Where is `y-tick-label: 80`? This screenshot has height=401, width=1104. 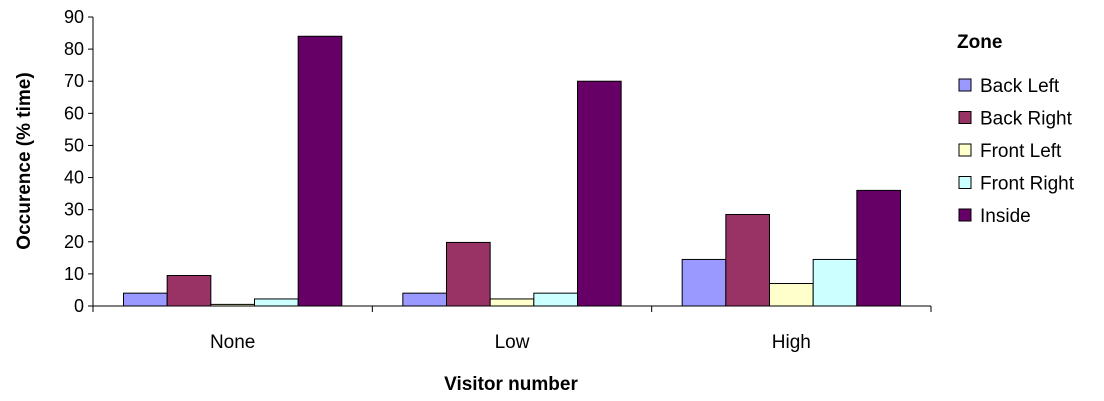
y-tick-label: 80 is located at coordinates (74, 49).